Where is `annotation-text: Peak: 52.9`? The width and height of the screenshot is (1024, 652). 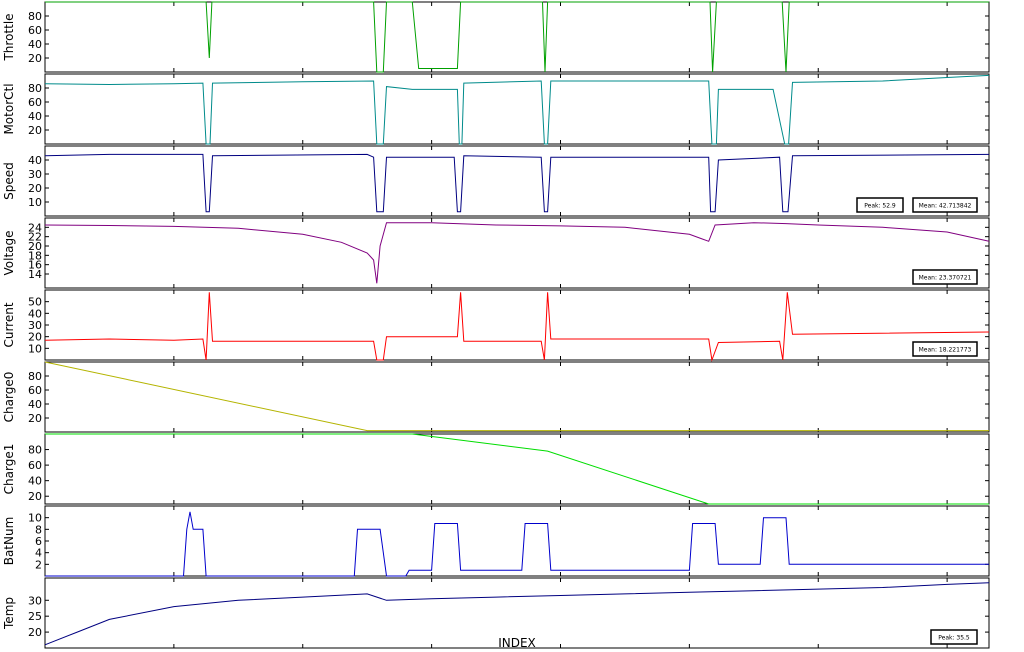
annotation-text: Peak: 52.9 is located at coordinates (880, 206).